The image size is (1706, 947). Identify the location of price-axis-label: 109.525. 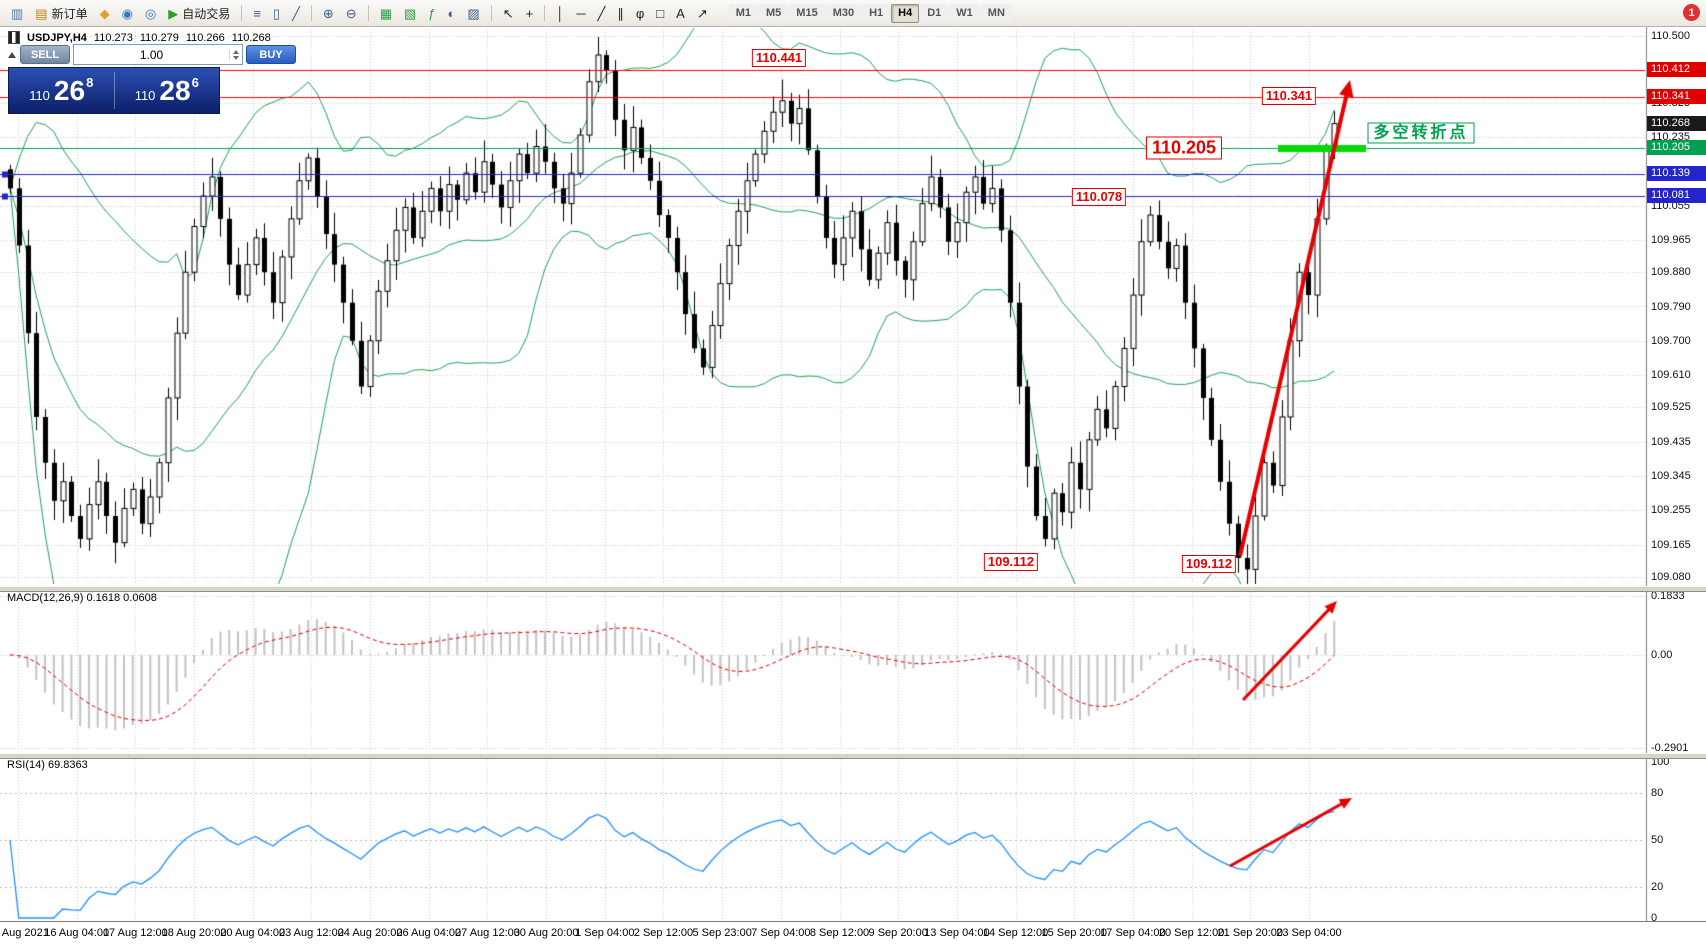
(1671, 407).